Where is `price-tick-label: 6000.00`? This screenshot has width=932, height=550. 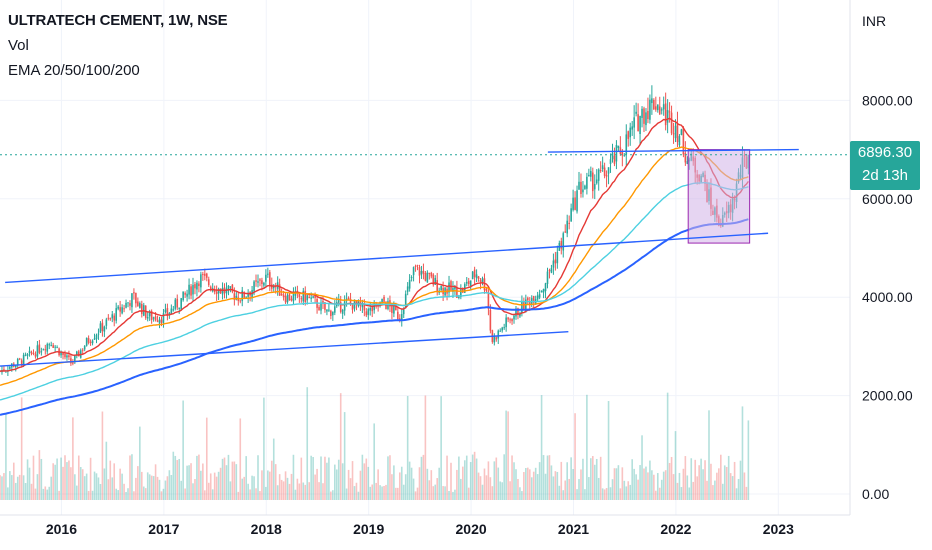 price-tick-label: 6000.00 is located at coordinates (887, 199).